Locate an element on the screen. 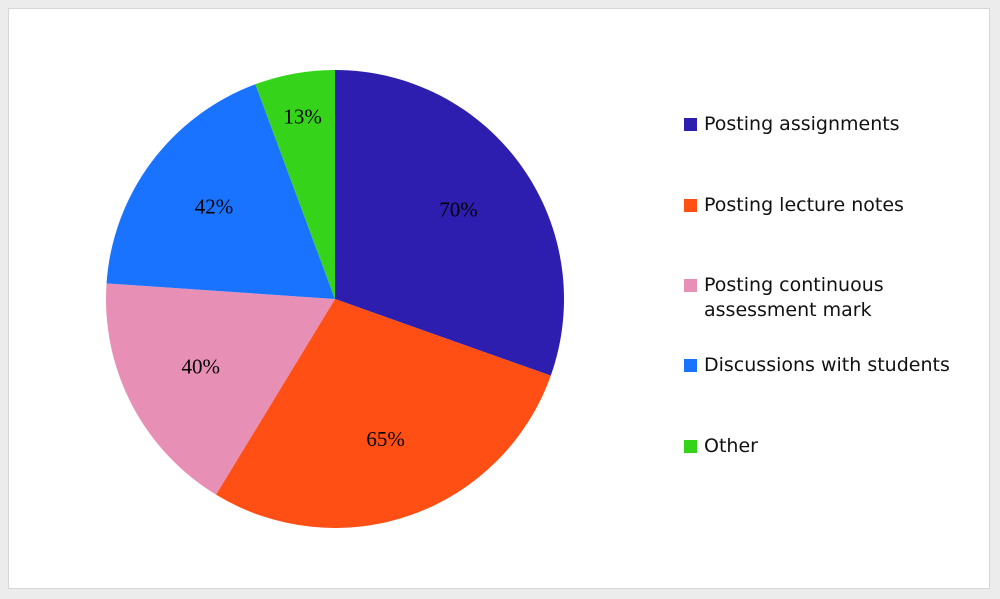 This screenshot has width=1000, height=599. slice-label-other: 13% is located at coordinates (302, 116).